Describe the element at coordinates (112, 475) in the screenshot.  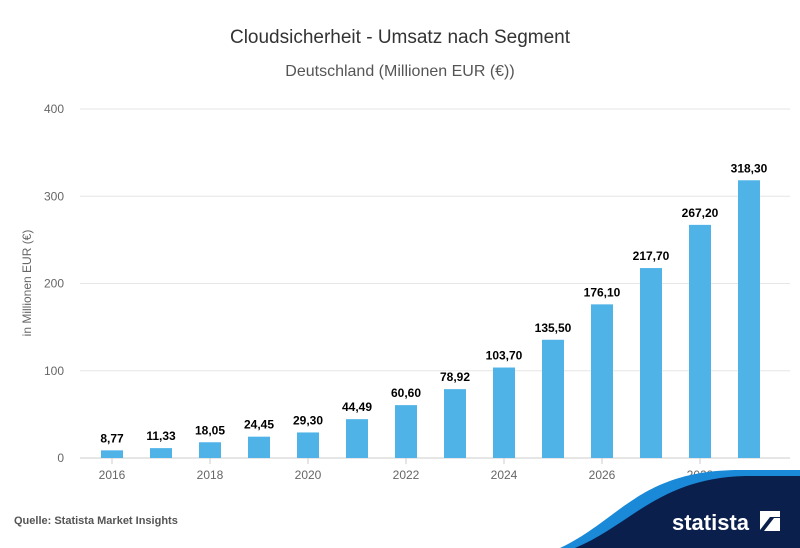
I see `x-tick-label: 2016` at that location.